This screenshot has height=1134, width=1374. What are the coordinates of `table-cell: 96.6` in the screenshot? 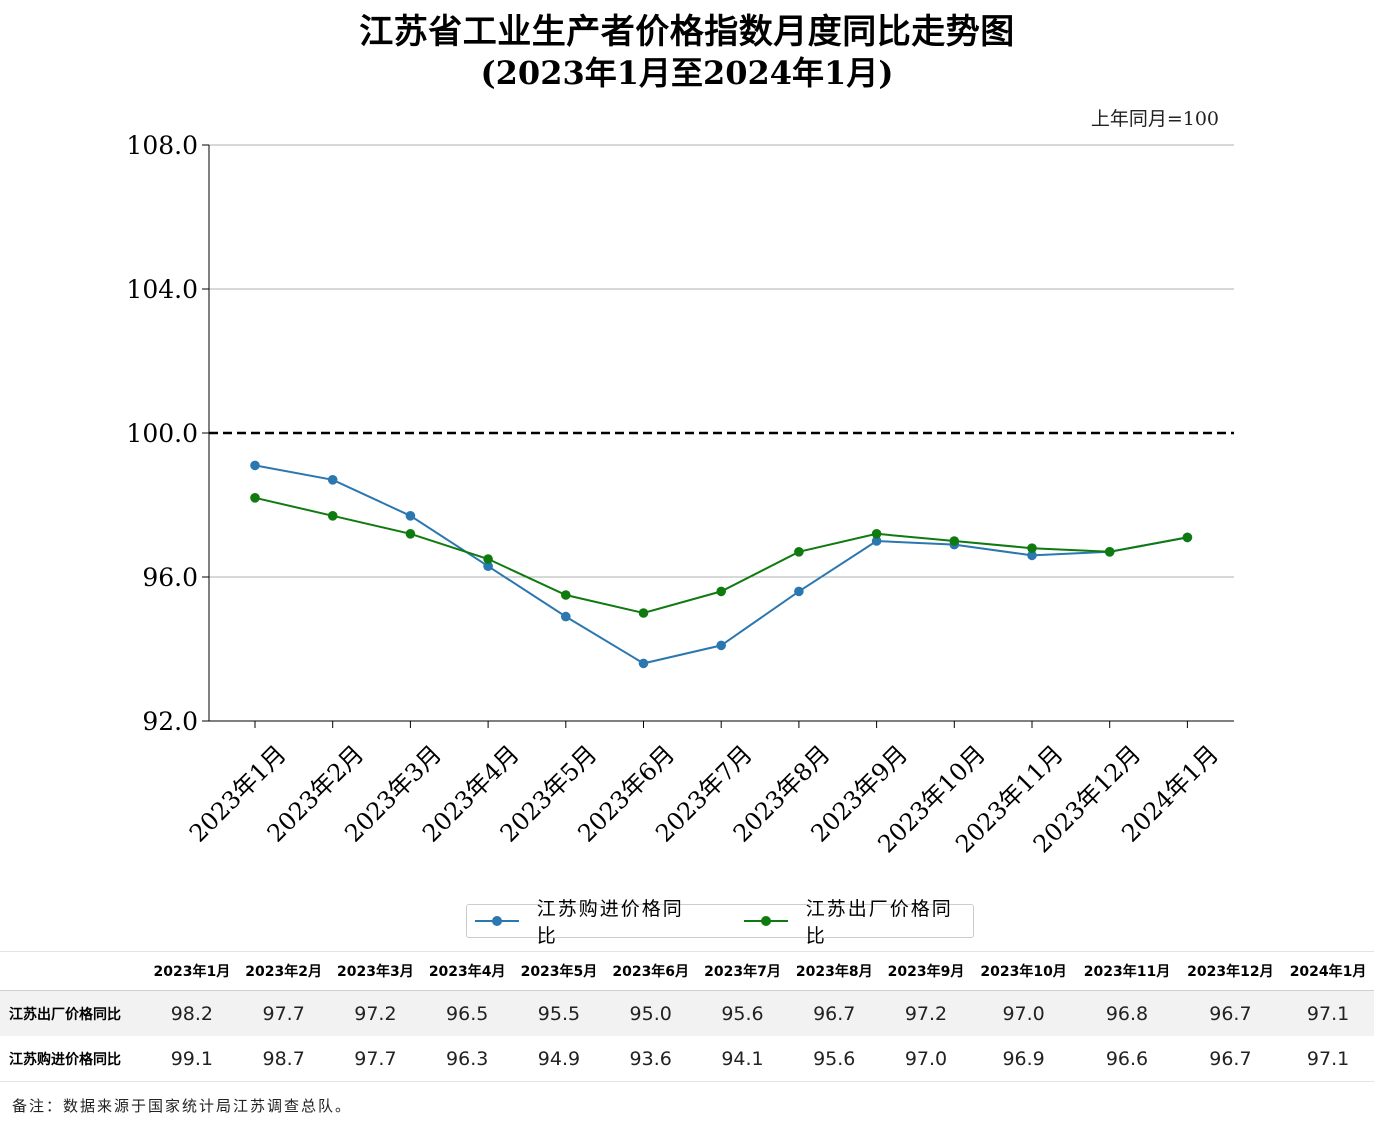 It's located at (1127, 1059).